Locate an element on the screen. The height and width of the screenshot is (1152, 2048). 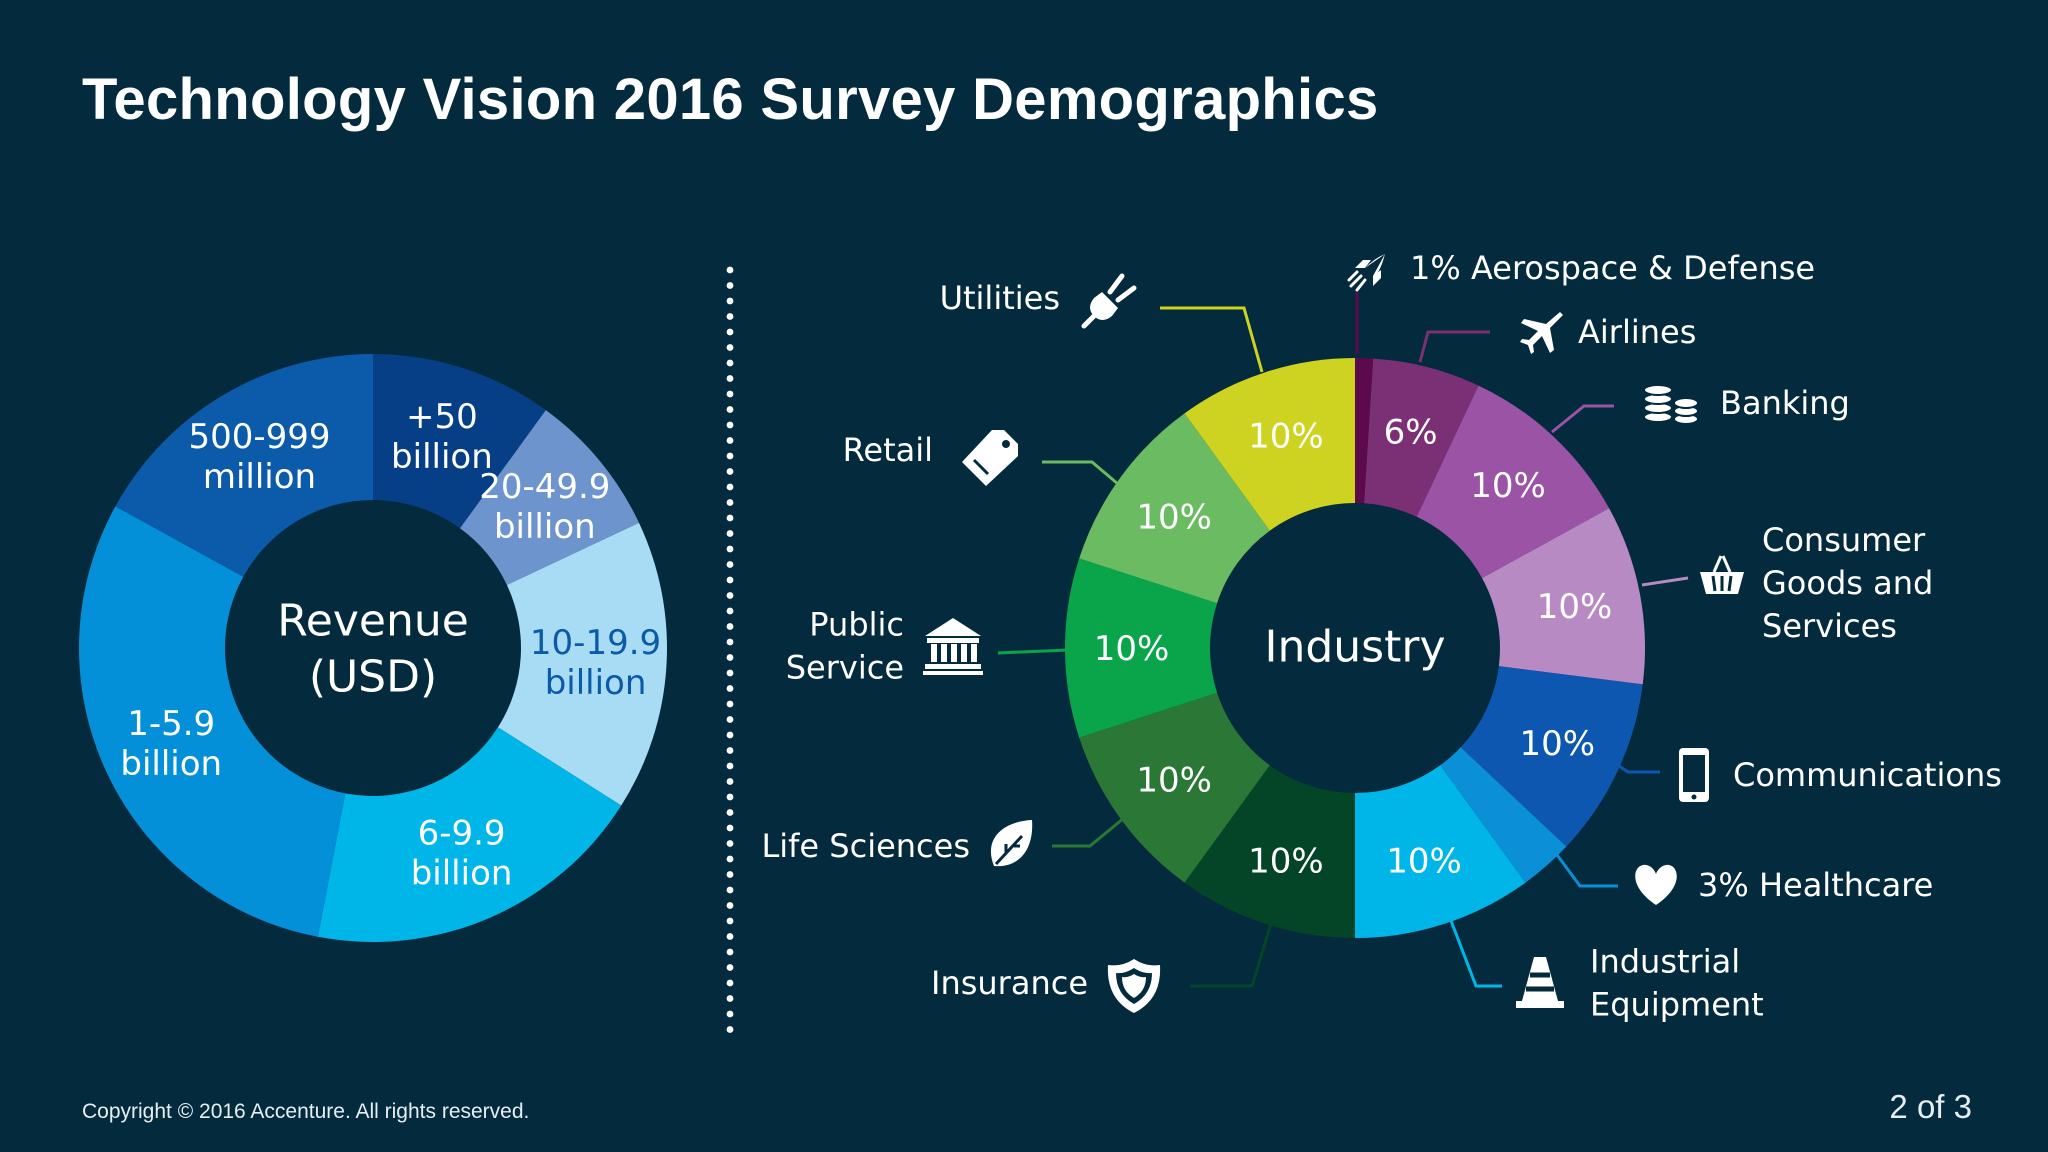
phone-icon is located at coordinates (1694, 775).